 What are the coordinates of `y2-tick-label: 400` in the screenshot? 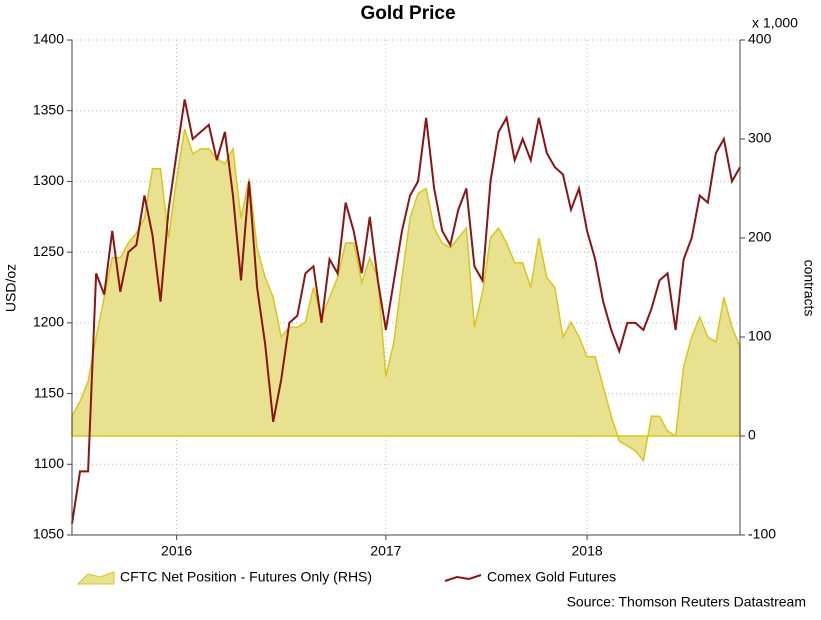 It's located at (760, 39).